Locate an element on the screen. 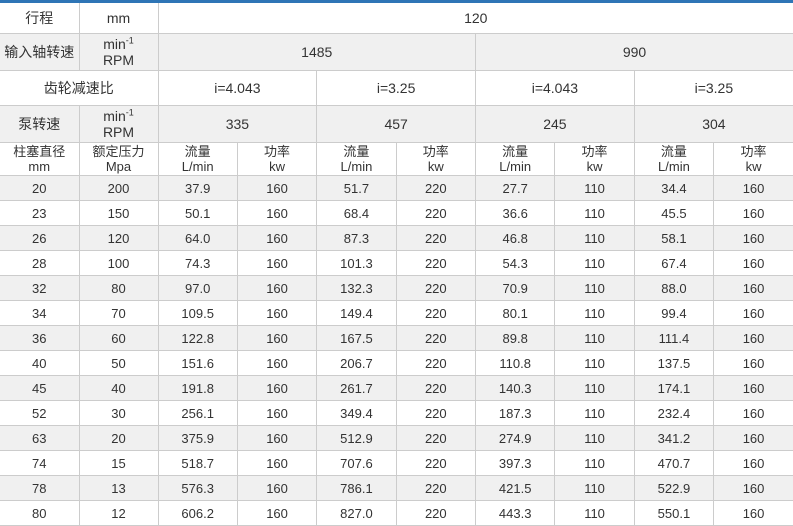 The image size is (793, 526). table-cell: 60 is located at coordinates (118, 338).